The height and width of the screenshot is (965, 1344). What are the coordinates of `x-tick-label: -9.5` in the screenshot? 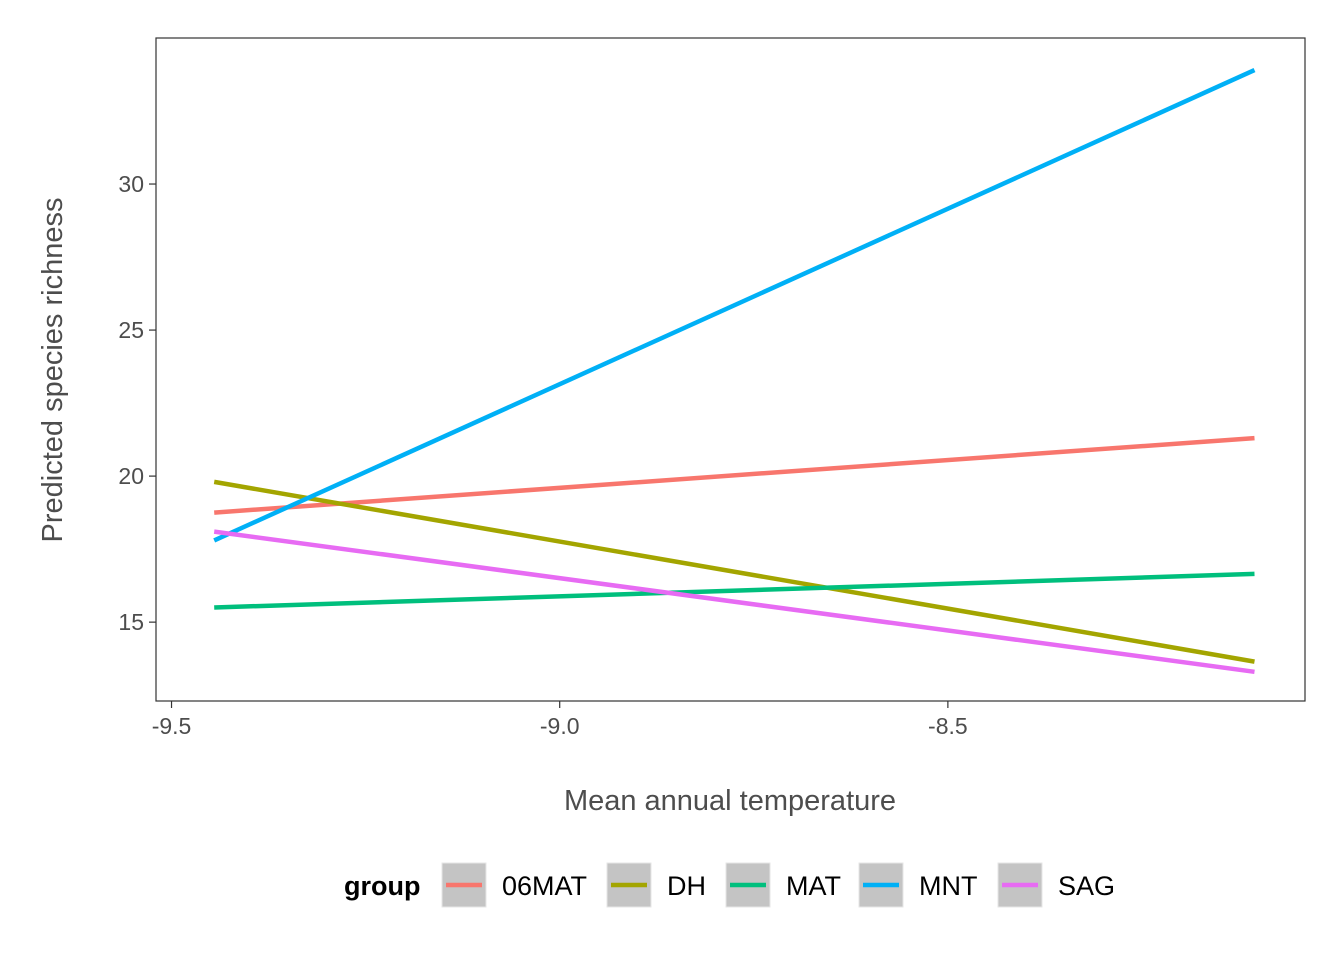 It's located at (172, 726).